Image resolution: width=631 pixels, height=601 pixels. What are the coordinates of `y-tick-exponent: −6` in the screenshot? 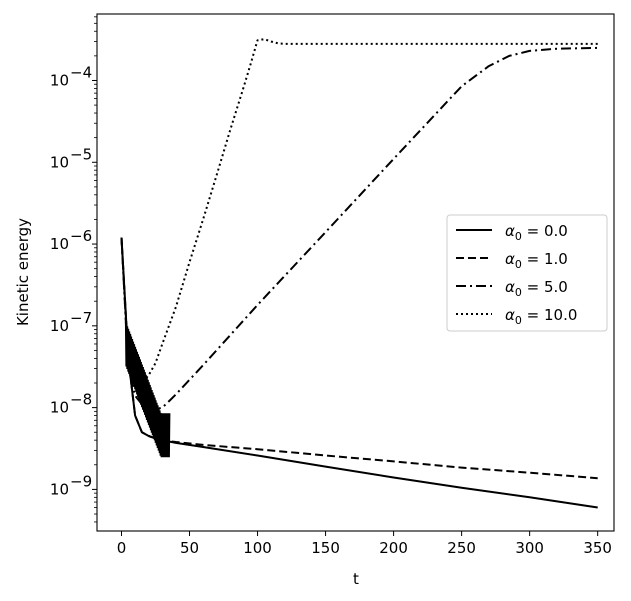 It's located at (81, 236).